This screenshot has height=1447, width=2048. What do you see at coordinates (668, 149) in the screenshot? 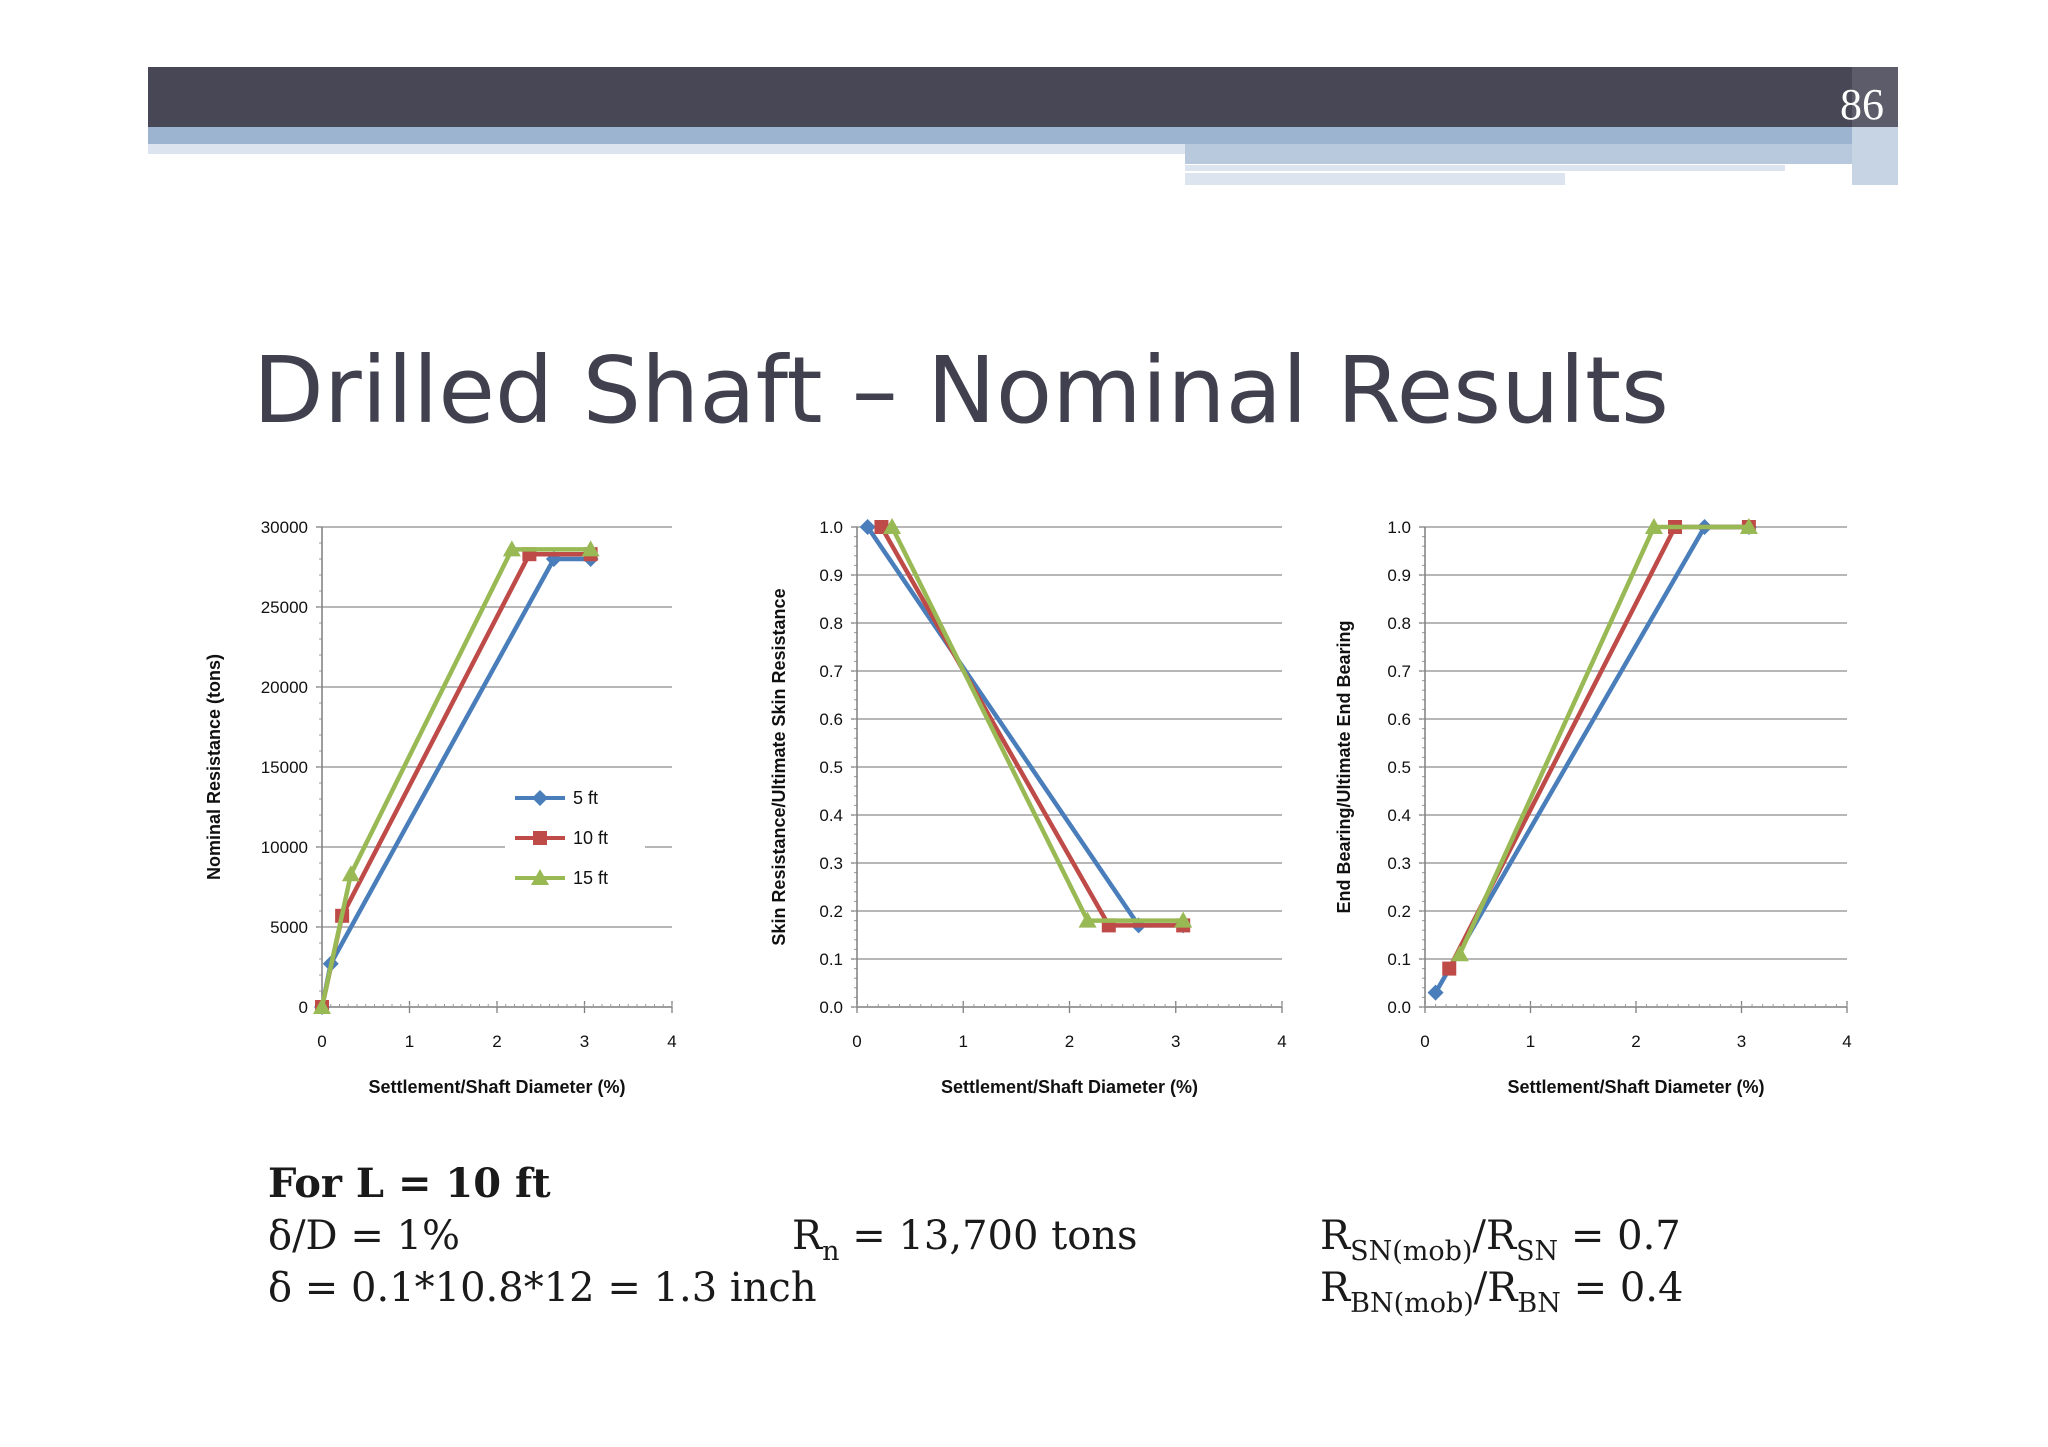
I see `header-stripe-pale` at bounding box center [668, 149].